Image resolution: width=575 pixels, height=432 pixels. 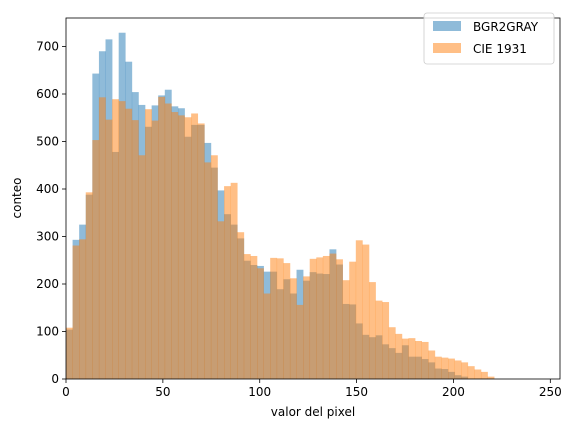 What do you see at coordinates (489, 38) in the screenshot?
I see `legend: BGR2GRAY CIE 1931` at bounding box center [489, 38].